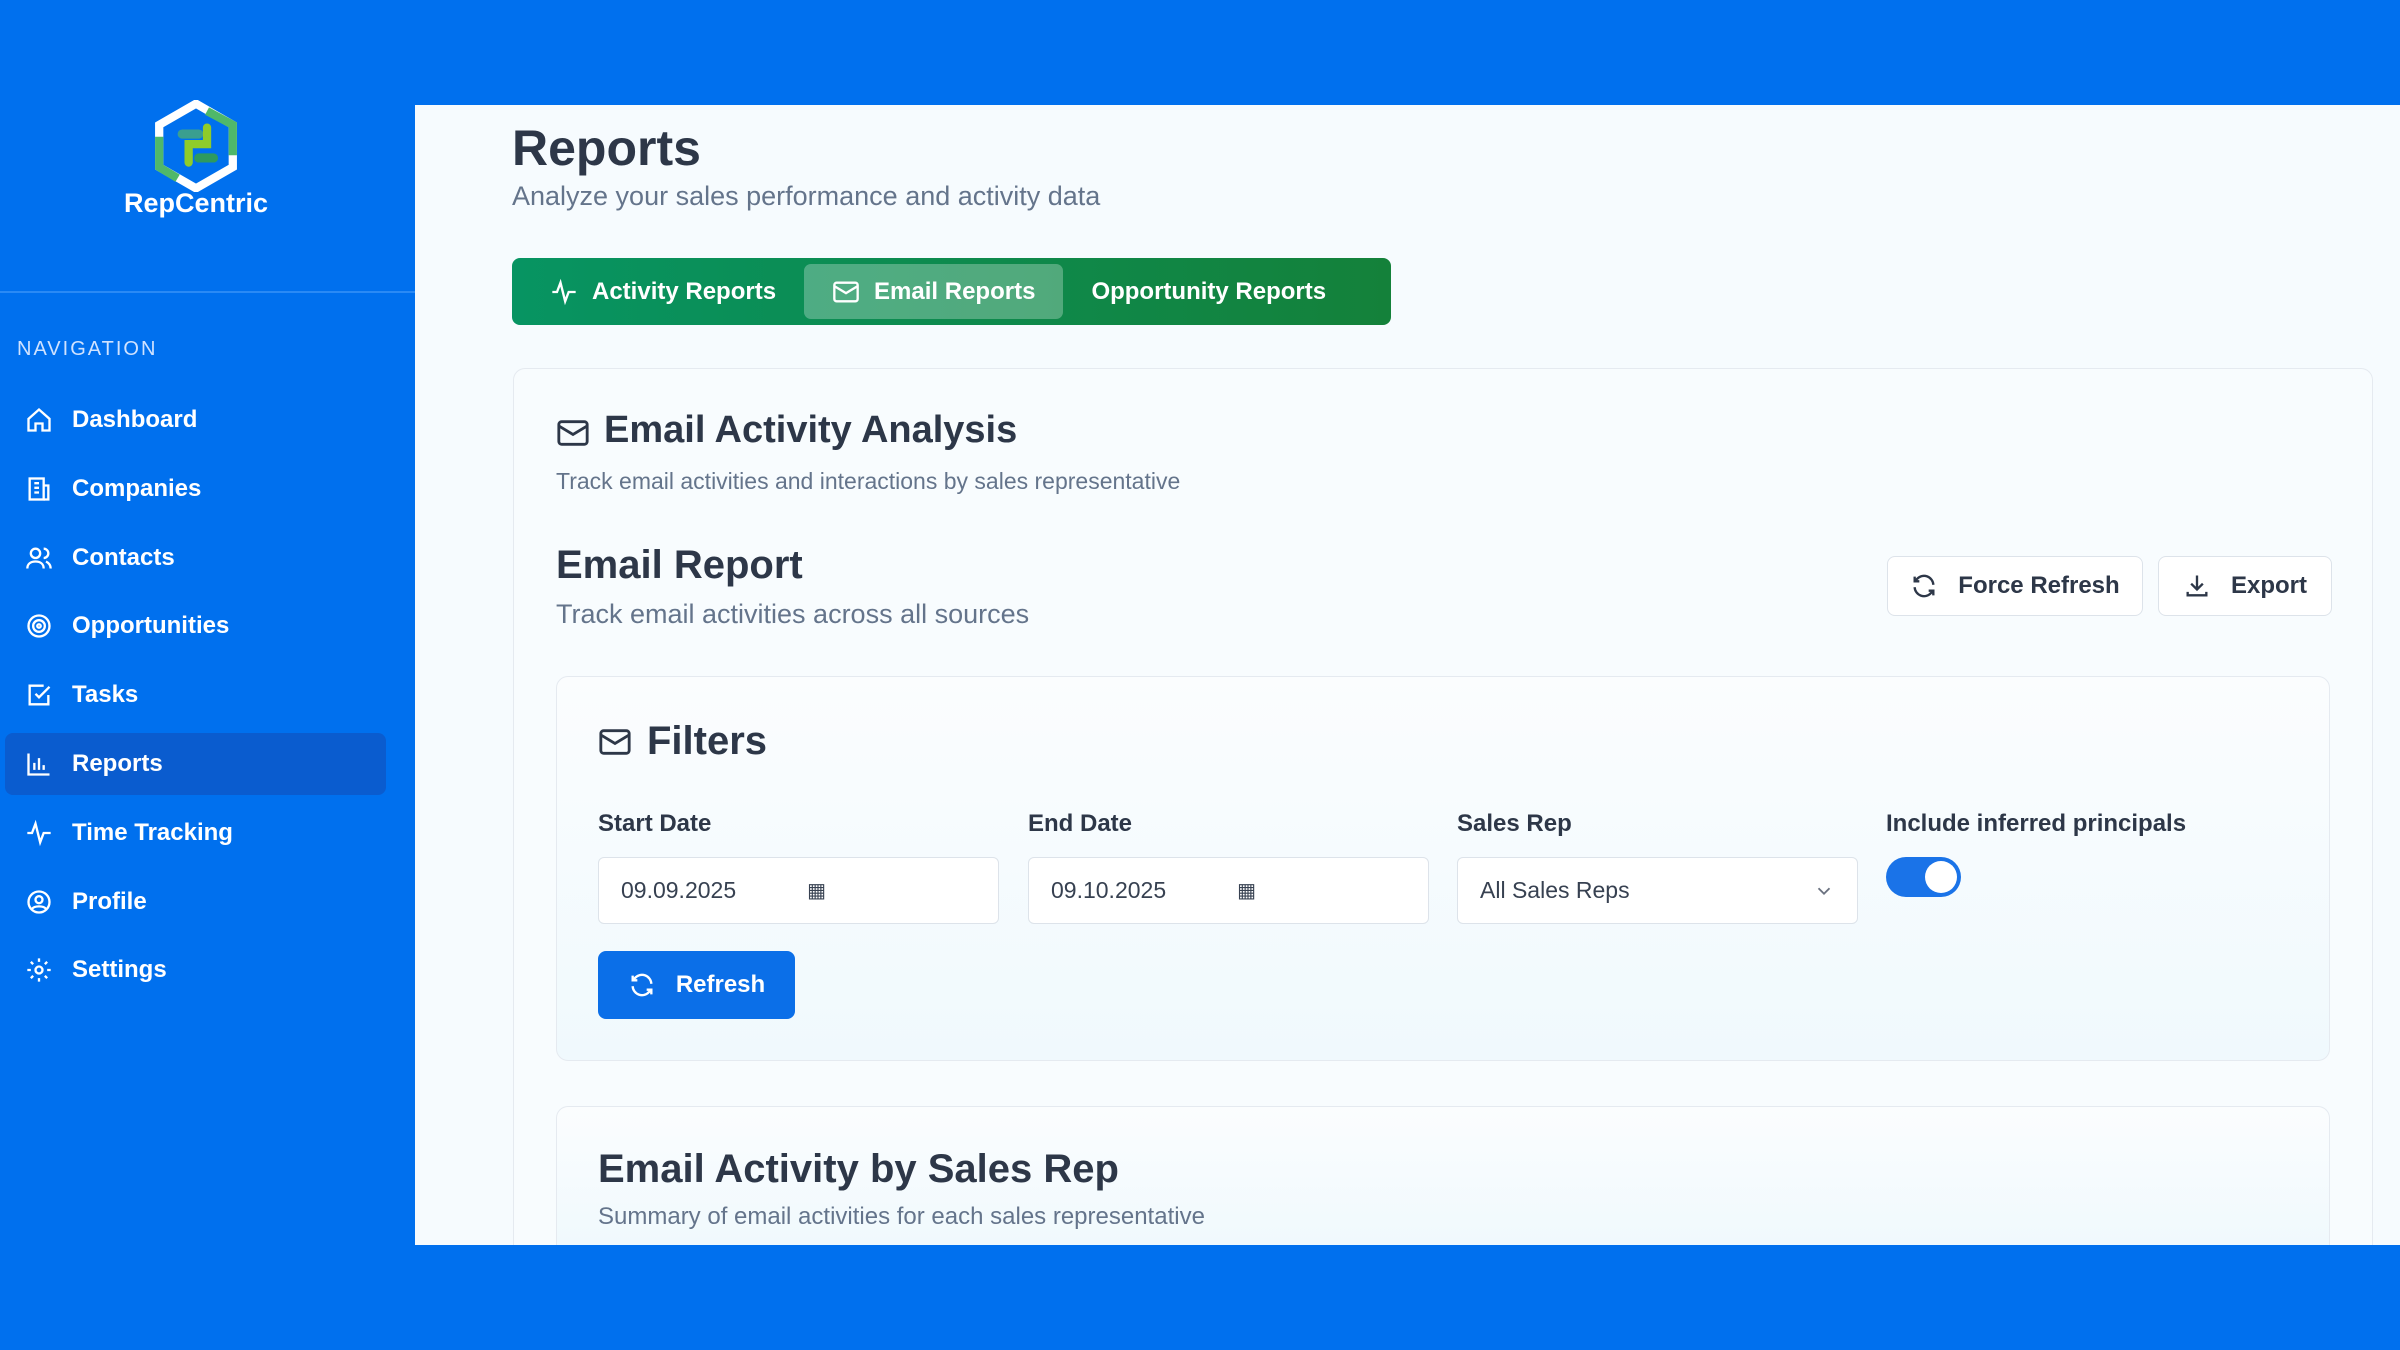 This screenshot has width=2400, height=1350. Describe the element at coordinates (1555, 890) in the screenshot. I see `select-value: All Sales Reps` at that location.